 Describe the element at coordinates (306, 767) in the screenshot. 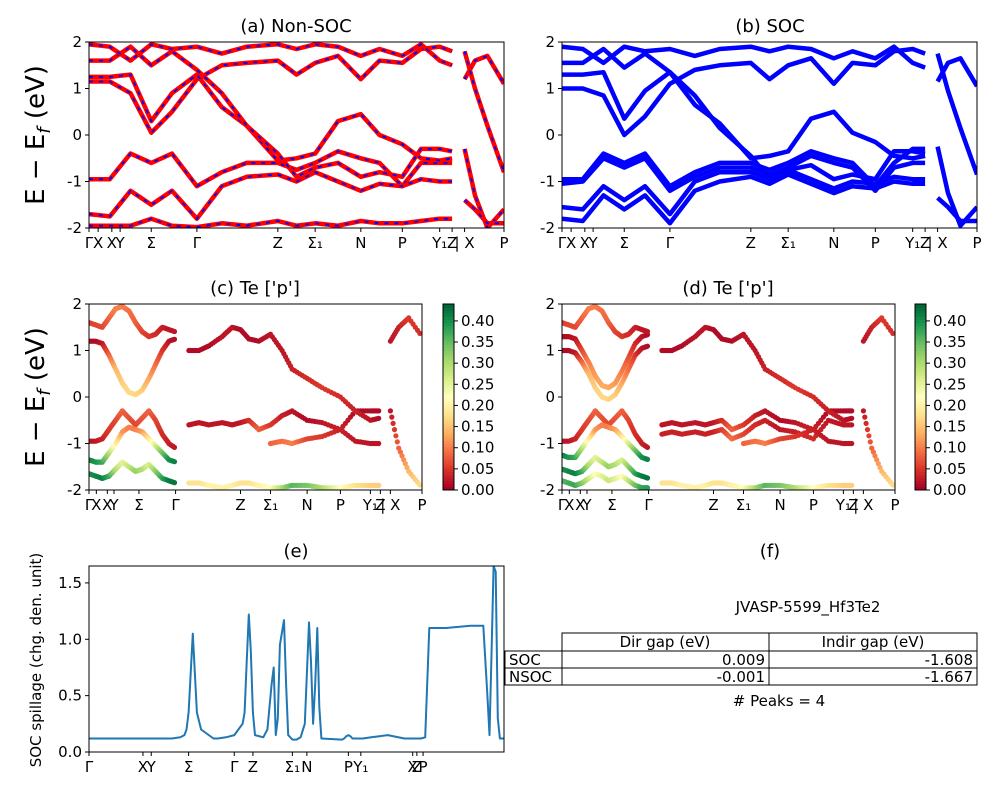

I see `x-tick-label: N` at that location.